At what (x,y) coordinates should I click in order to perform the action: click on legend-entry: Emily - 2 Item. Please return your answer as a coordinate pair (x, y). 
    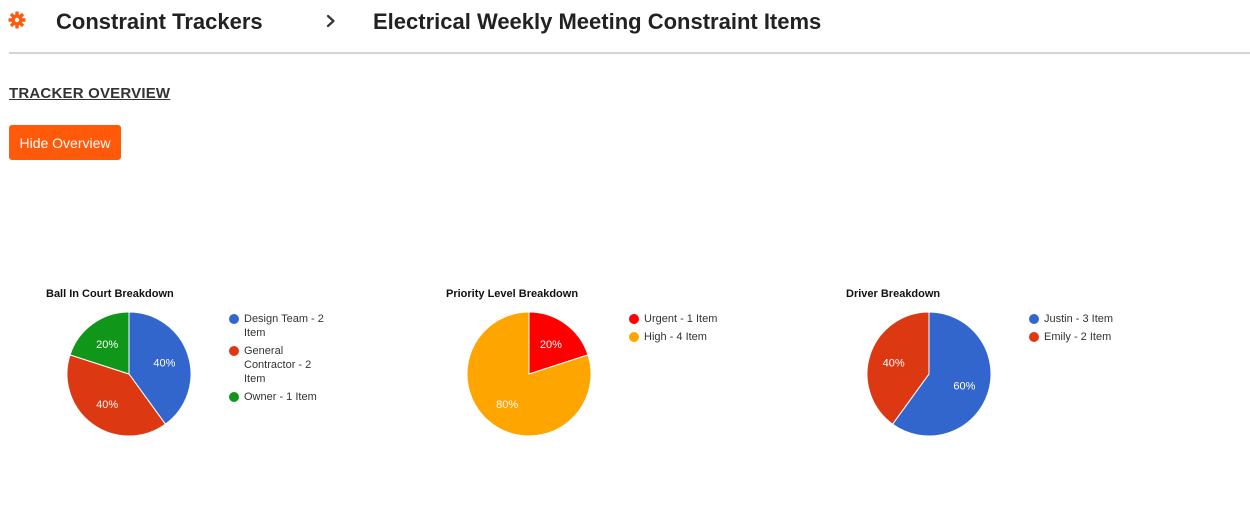
    Looking at the image, I should click on (1076, 337).